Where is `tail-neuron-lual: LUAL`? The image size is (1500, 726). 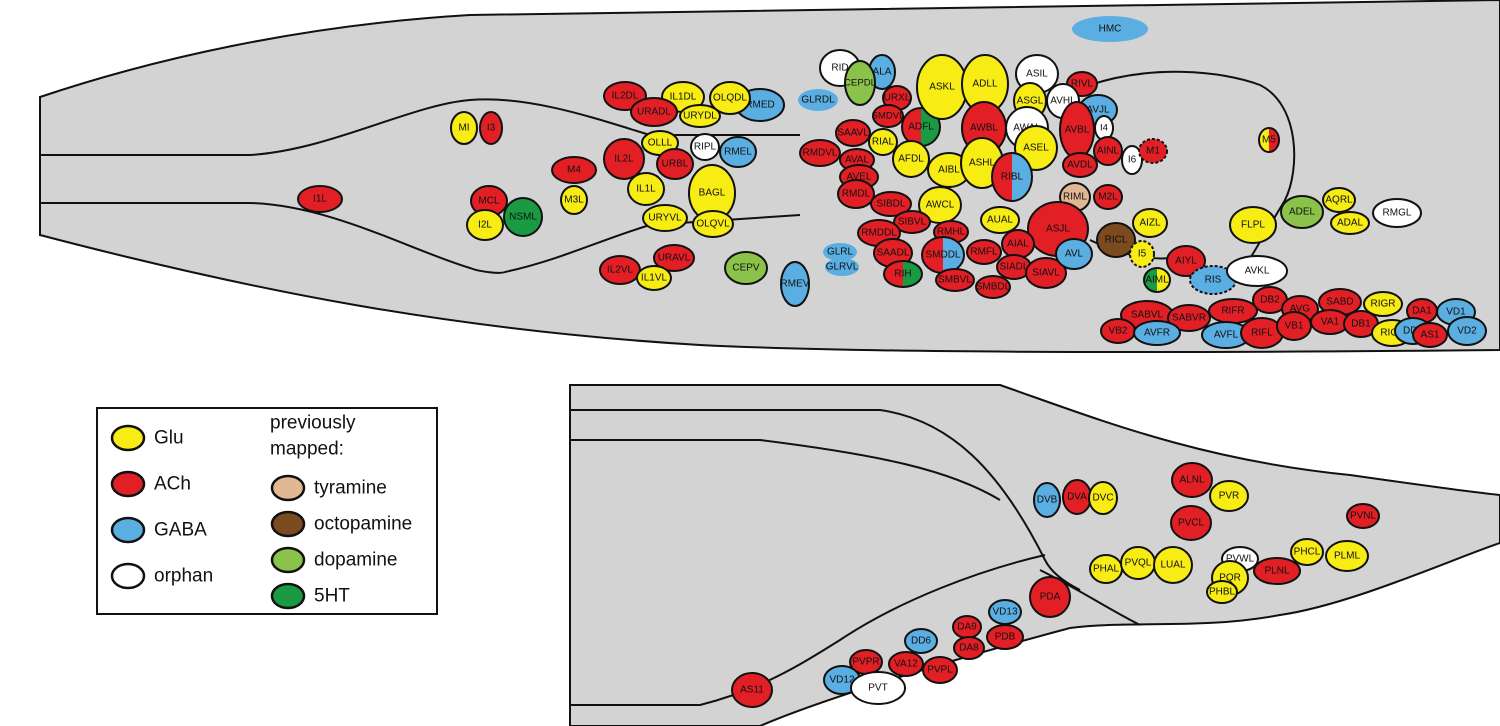 tail-neuron-lual: LUAL is located at coordinates (1173, 565).